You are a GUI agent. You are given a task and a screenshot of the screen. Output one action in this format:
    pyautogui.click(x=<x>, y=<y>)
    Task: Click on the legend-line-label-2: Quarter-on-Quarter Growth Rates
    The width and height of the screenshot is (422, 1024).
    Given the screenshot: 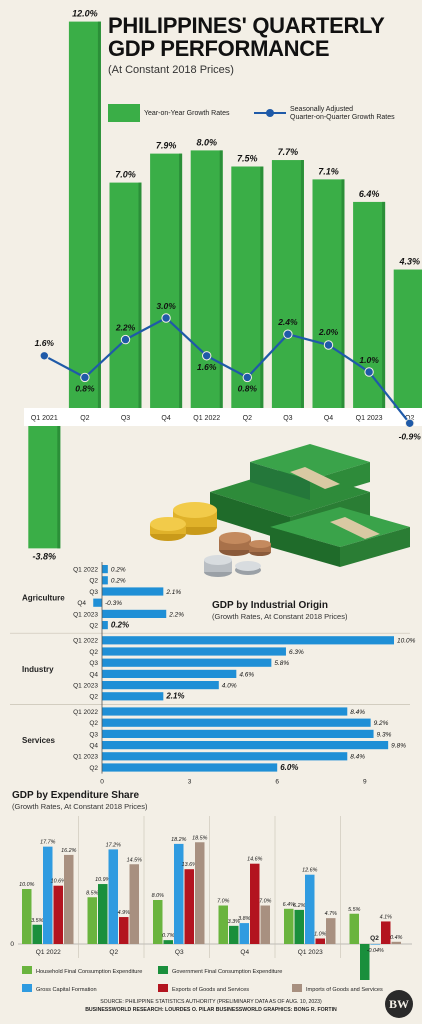 What is the action you would take?
    pyautogui.click(x=342, y=117)
    